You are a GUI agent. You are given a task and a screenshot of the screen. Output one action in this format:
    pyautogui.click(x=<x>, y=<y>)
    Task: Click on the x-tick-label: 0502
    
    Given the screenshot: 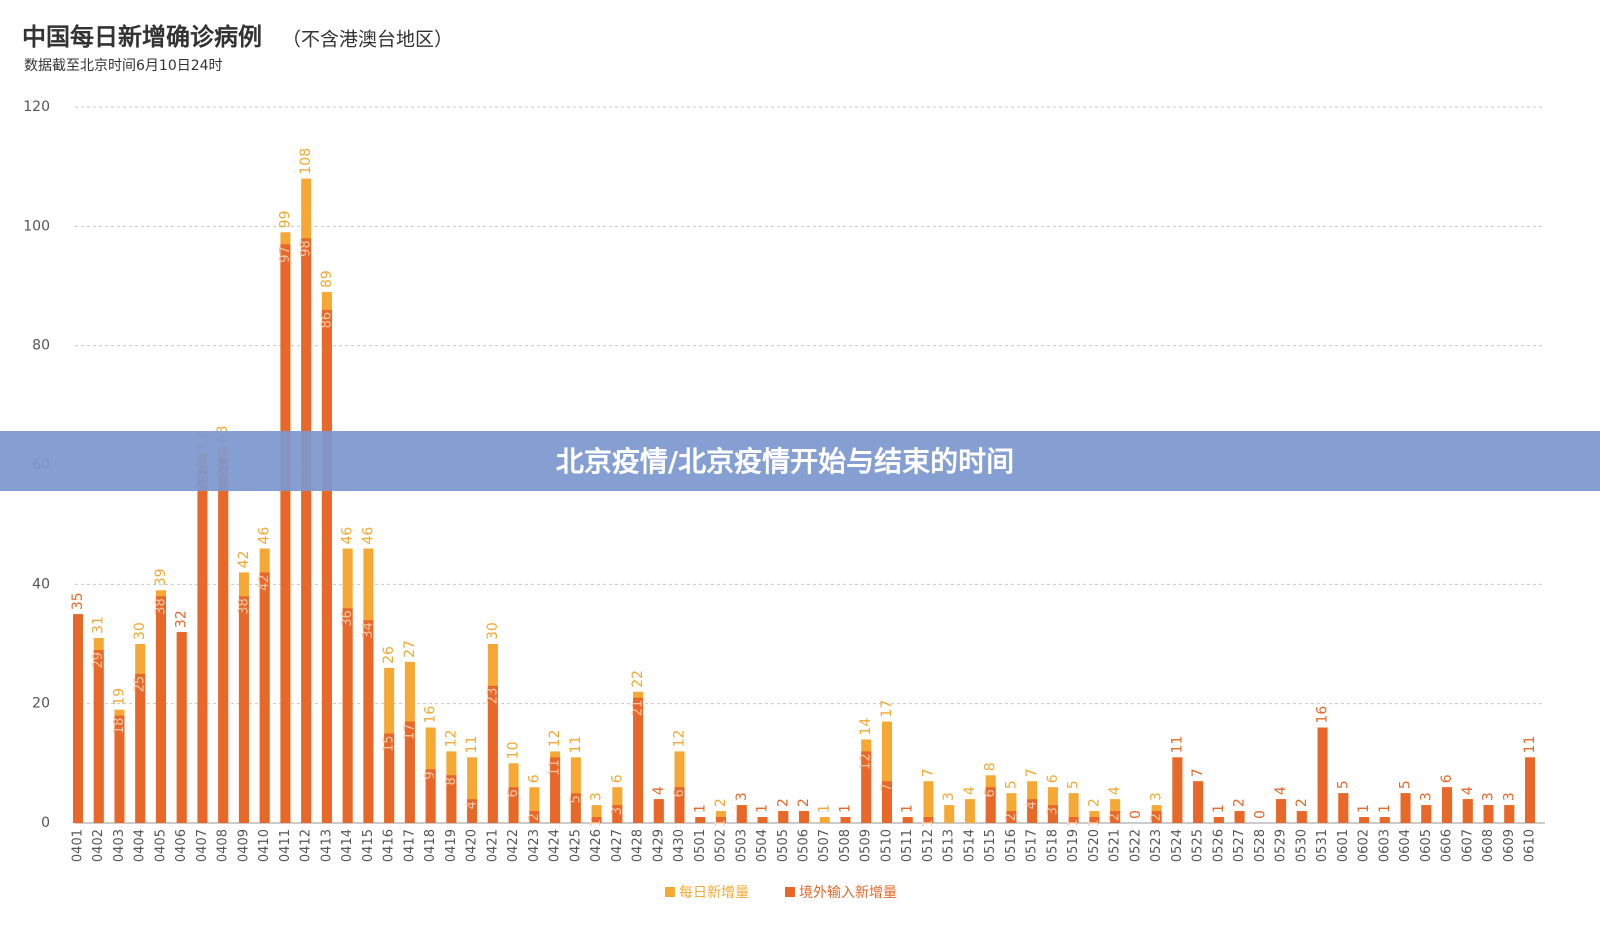 What is the action you would take?
    pyautogui.click(x=721, y=845)
    